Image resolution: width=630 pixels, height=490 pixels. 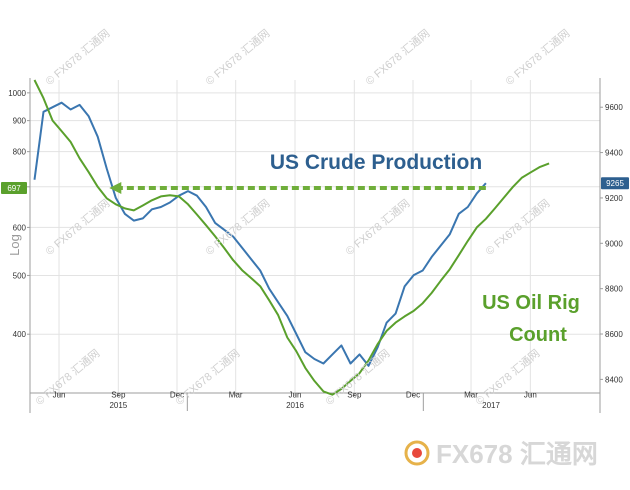 I want to click on right-tick-label: 9400, so click(x=614, y=153).